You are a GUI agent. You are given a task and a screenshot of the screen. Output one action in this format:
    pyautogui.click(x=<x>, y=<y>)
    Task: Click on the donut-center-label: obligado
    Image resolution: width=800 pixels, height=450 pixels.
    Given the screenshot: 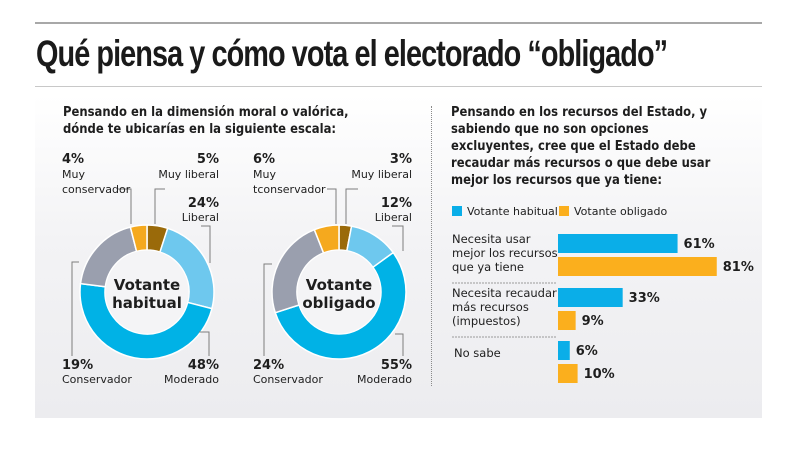 What is the action you would take?
    pyautogui.click(x=338, y=303)
    